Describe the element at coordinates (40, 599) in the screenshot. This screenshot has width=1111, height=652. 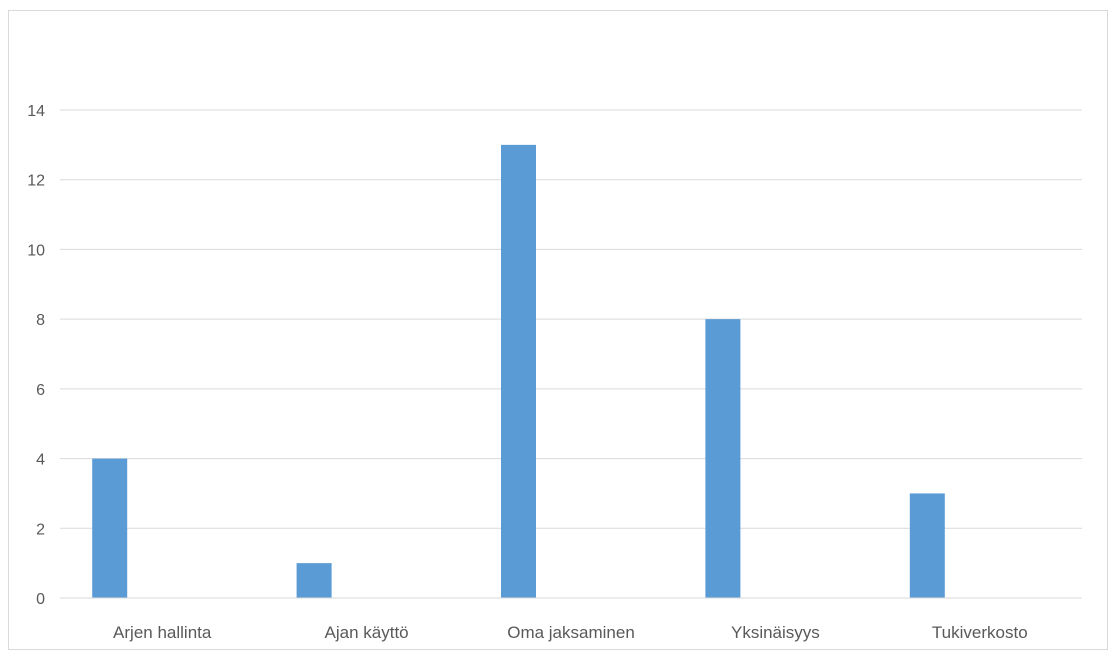
I see `y-tick-label: 0` at that location.